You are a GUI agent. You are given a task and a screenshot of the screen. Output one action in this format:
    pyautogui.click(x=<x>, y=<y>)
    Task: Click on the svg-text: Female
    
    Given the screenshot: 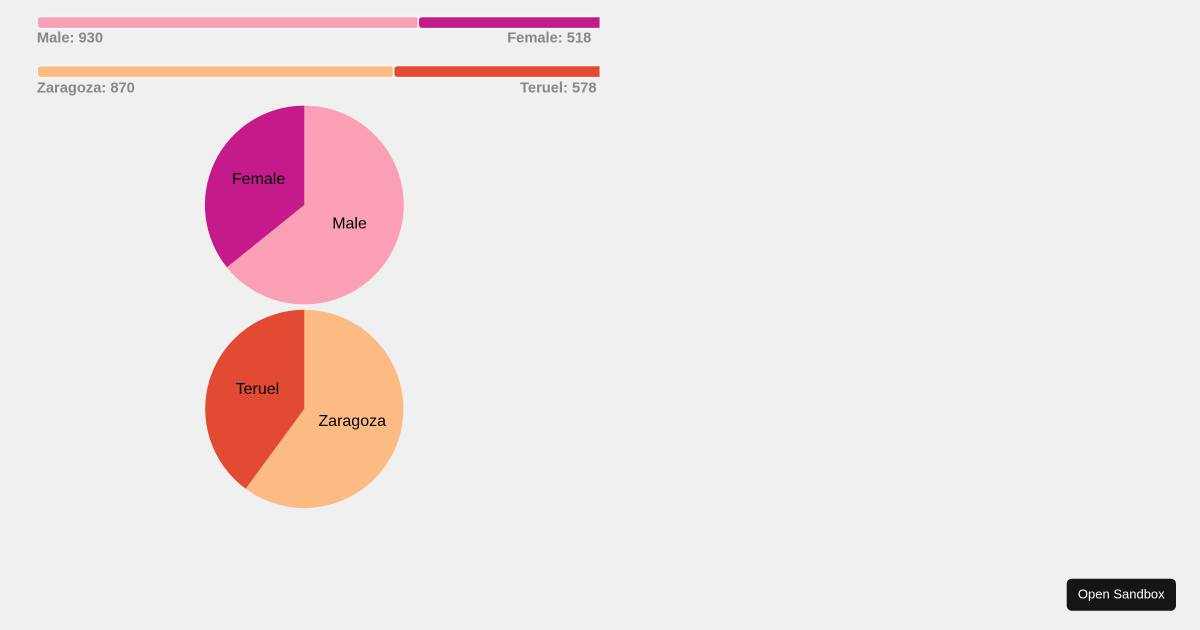 What is the action you would take?
    pyautogui.click(x=258, y=179)
    